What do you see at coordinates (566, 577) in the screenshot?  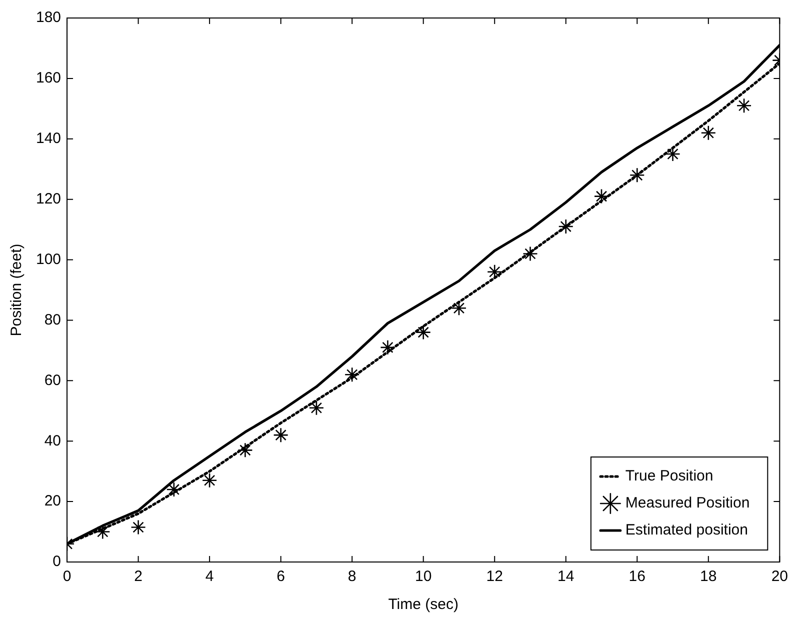 I see `x-tick-label: 14` at bounding box center [566, 577].